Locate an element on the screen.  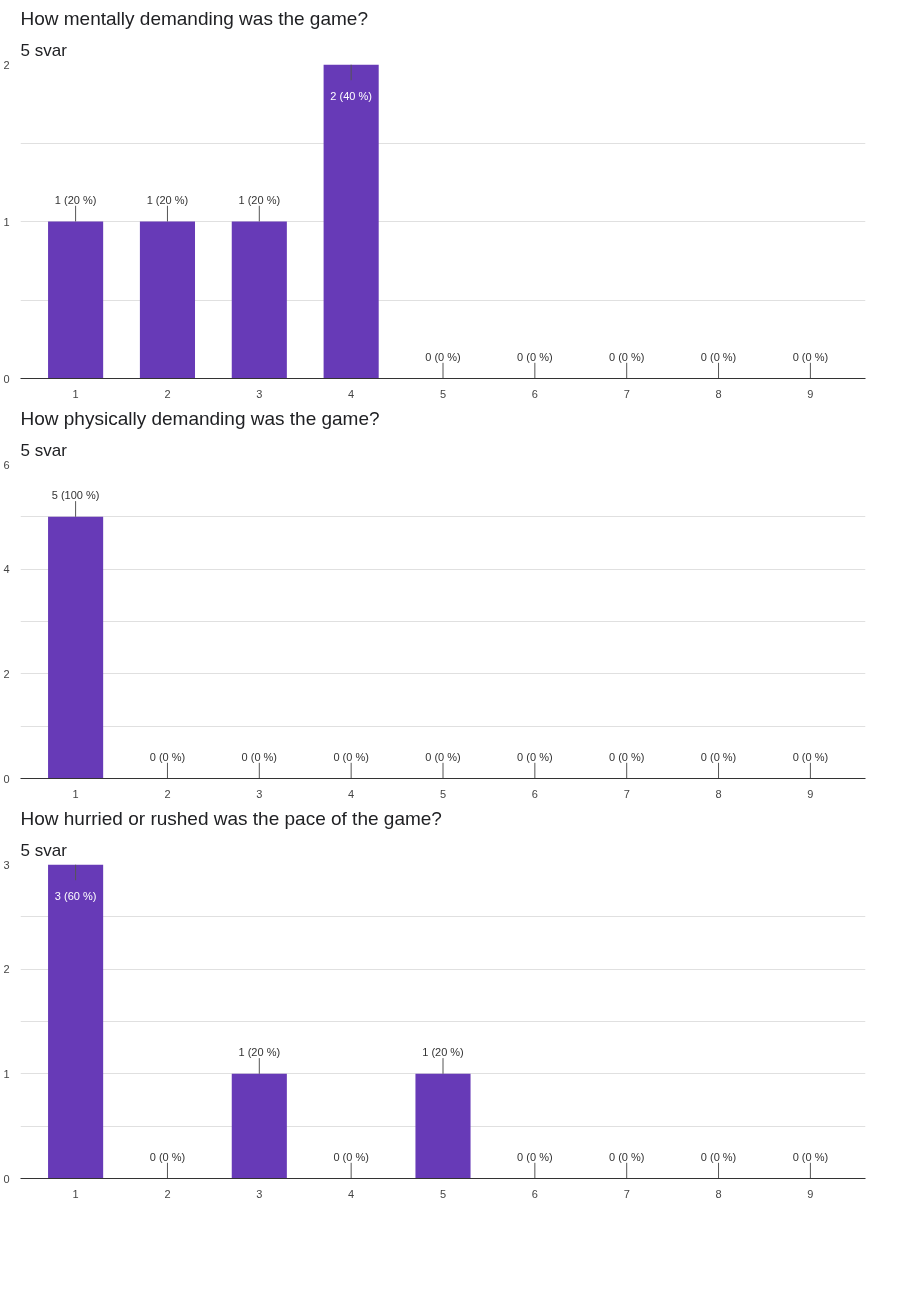
y-tick-label: 4 is located at coordinates (6, 569).